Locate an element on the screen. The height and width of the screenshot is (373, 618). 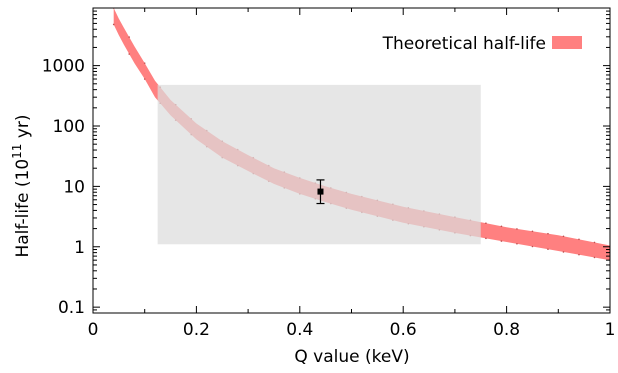
y-axis-title: Half-life (1011 yr) is located at coordinates (21, 185).